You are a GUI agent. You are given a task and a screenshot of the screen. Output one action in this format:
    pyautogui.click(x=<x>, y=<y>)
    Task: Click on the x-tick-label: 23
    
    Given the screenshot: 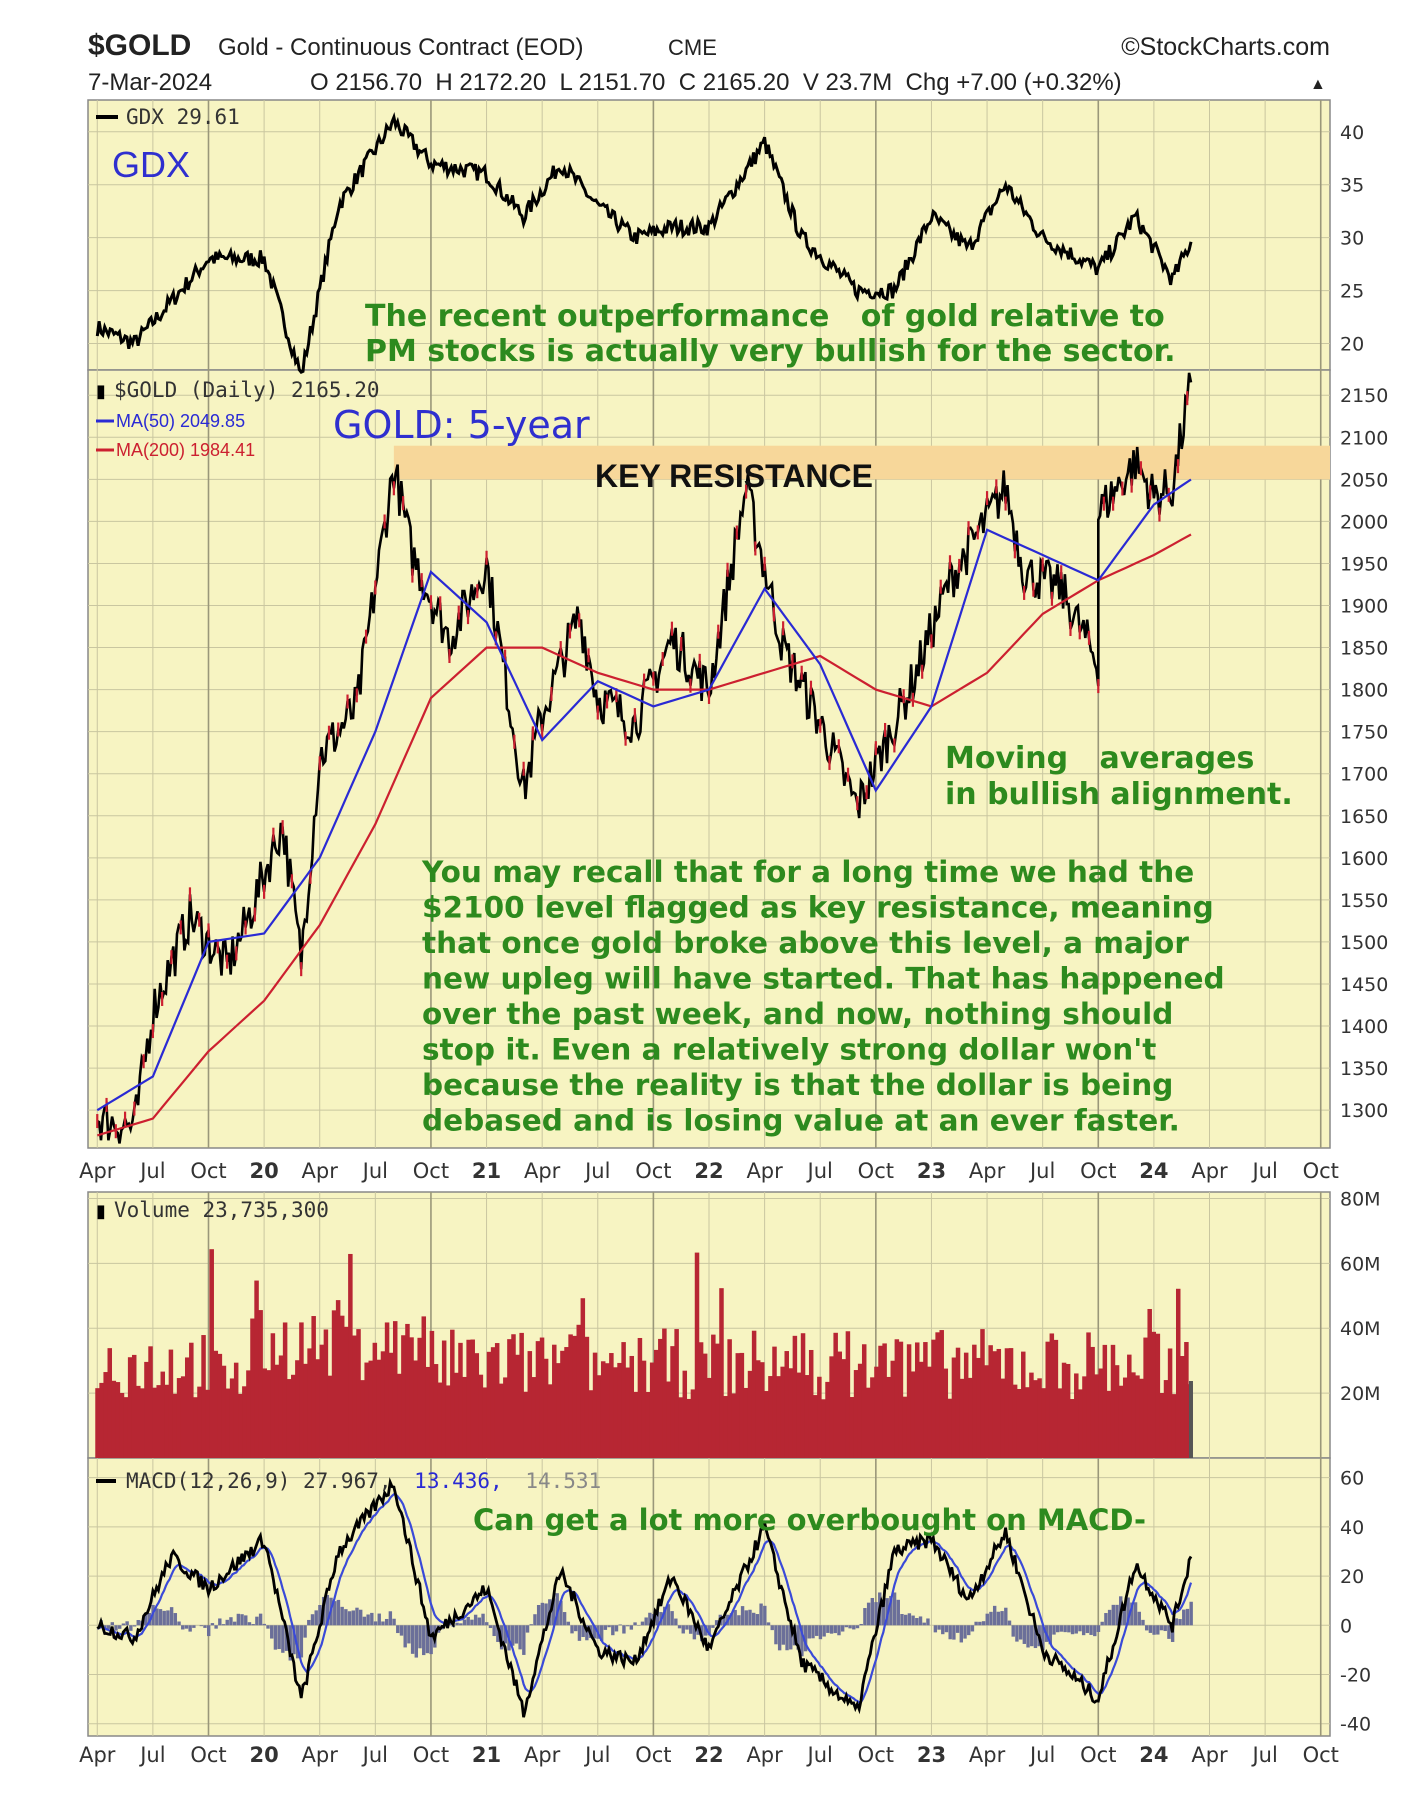 What is the action you would take?
    pyautogui.click(x=931, y=1755)
    